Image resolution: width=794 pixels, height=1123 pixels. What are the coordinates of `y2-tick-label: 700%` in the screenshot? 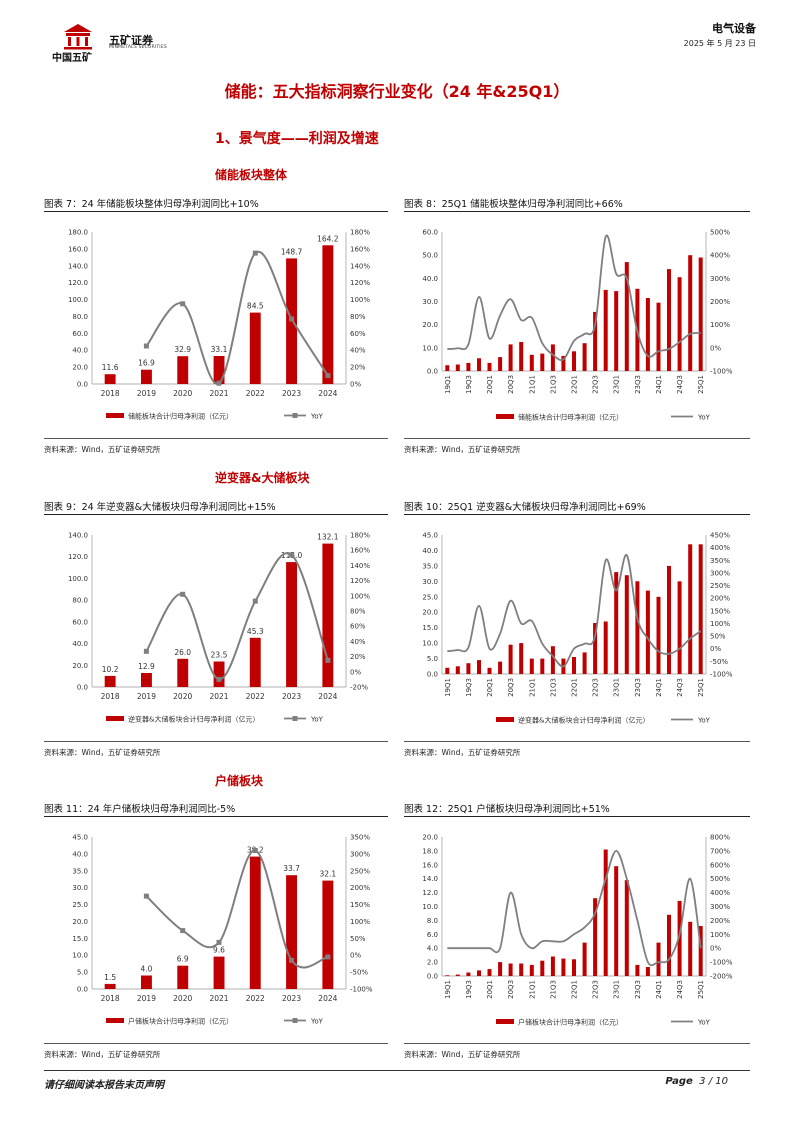 It's located at (720, 851).